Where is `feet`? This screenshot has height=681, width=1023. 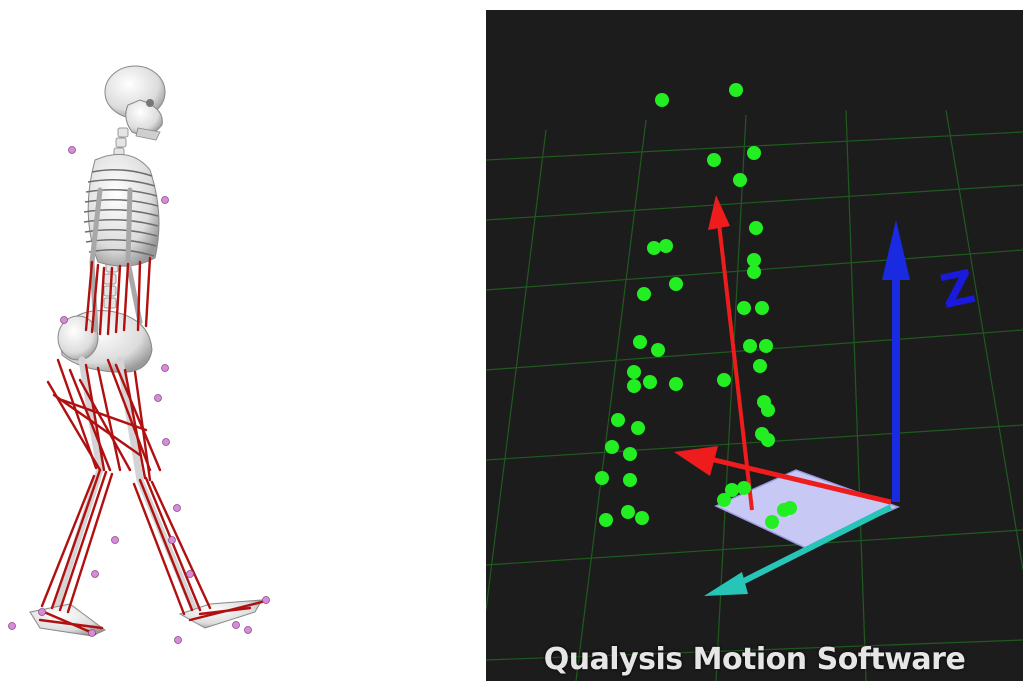
feet is located at coordinates (146, 618).